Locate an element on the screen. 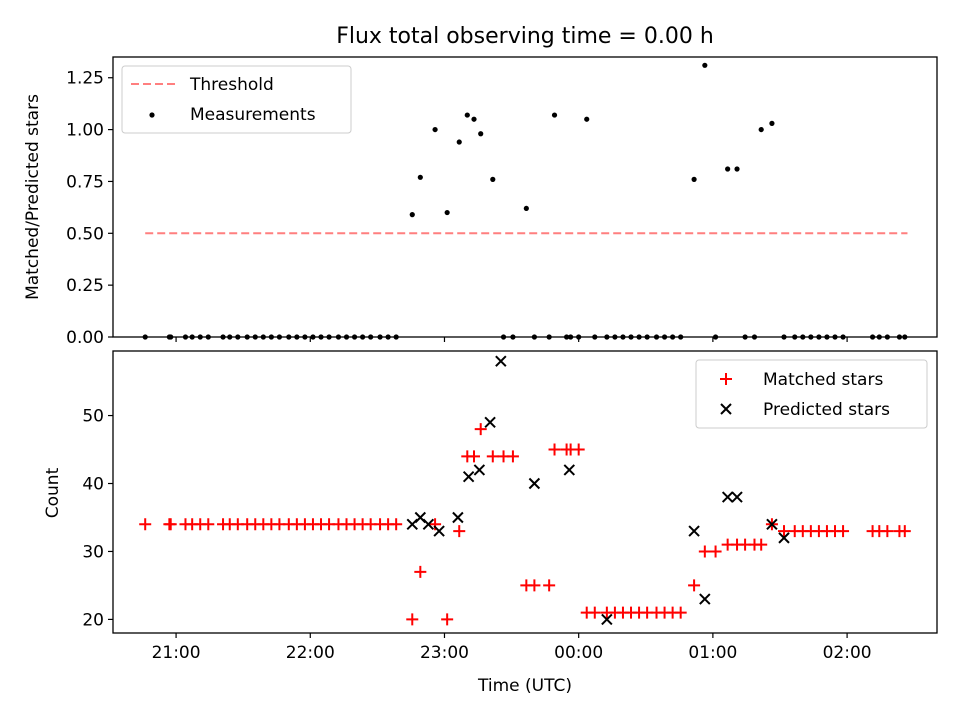 The width and height of the screenshot is (960, 720). top-y-tick-label: 0.75 is located at coordinates (85, 182).